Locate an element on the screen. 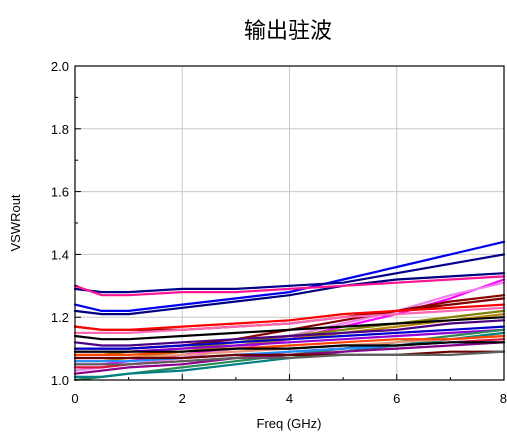 The image size is (507, 434). x-tick-label: 6 is located at coordinates (396, 398).